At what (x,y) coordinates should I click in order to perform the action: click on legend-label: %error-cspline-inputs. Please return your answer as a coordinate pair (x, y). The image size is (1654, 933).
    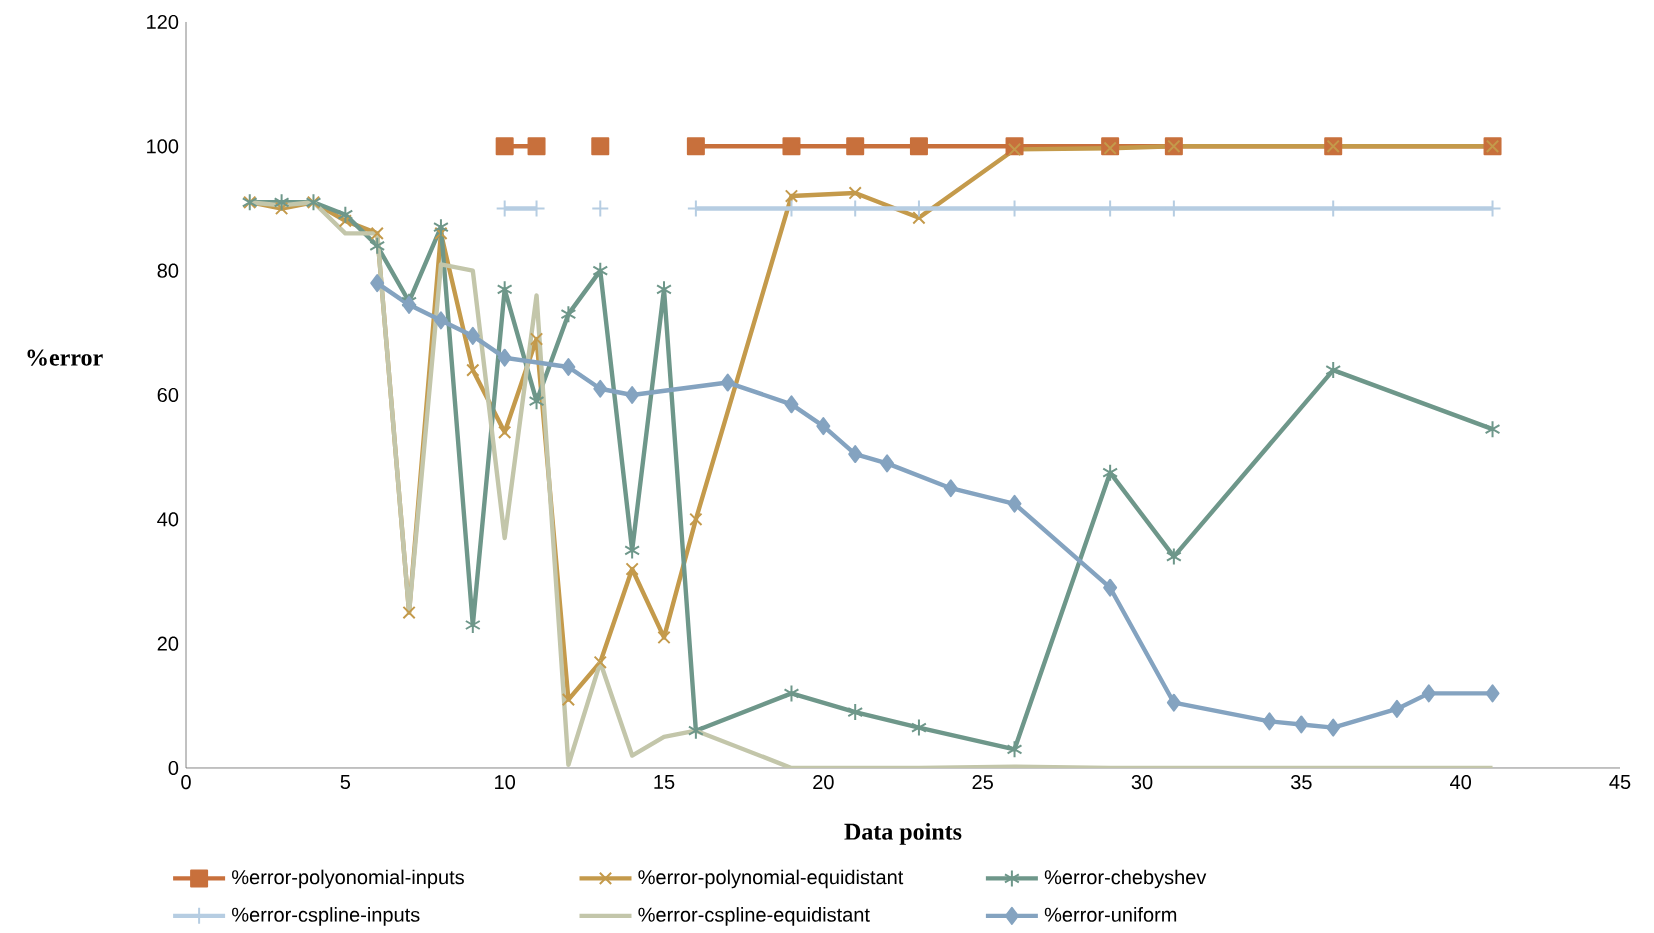
    Looking at the image, I should click on (326, 916).